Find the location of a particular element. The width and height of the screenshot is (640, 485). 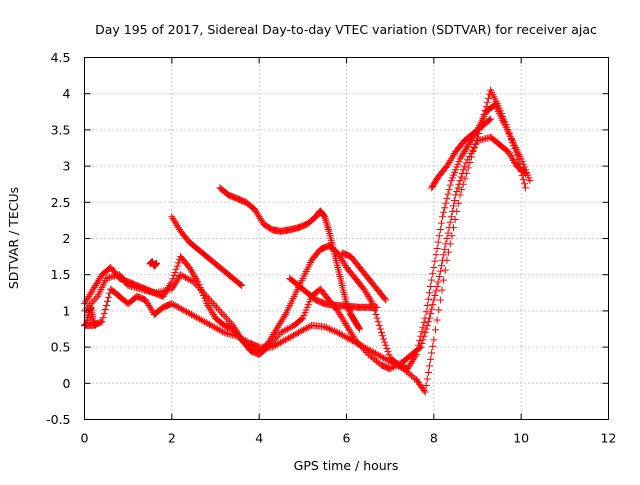

series-track-e is located at coordinates (290, 258).